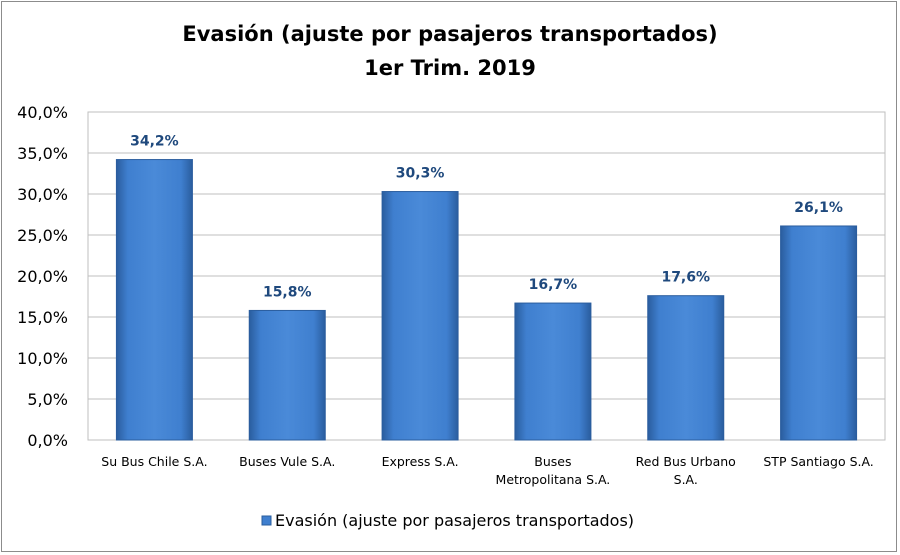 The image size is (900, 555). What do you see at coordinates (552, 461) in the screenshot?
I see `x-tick-label: Buses` at bounding box center [552, 461].